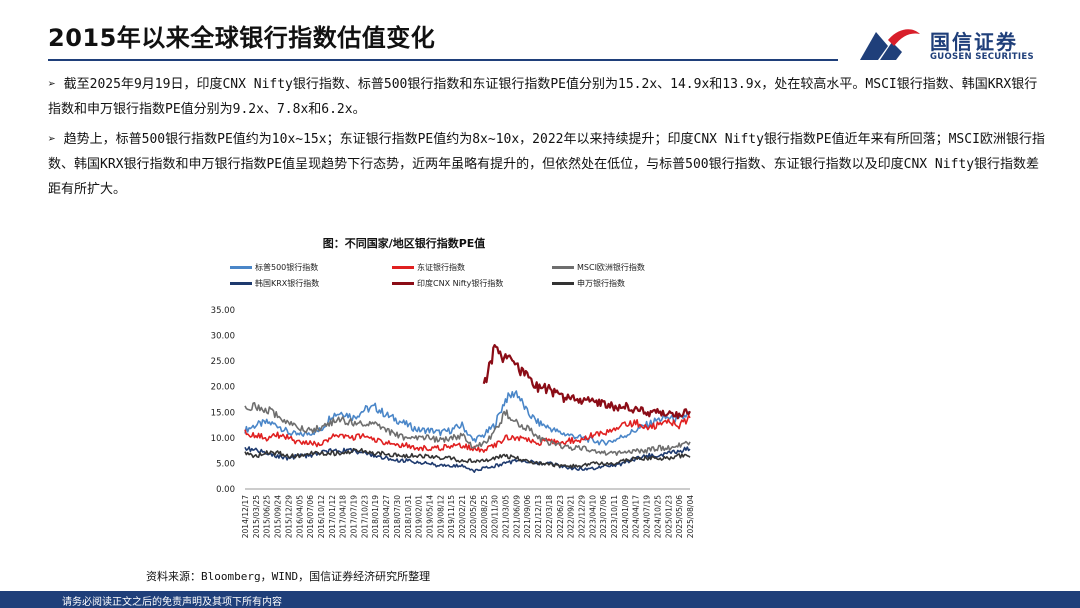  What do you see at coordinates (225, 464) in the screenshot?
I see `y-tick-label: 5.00` at bounding box center [225, 464].